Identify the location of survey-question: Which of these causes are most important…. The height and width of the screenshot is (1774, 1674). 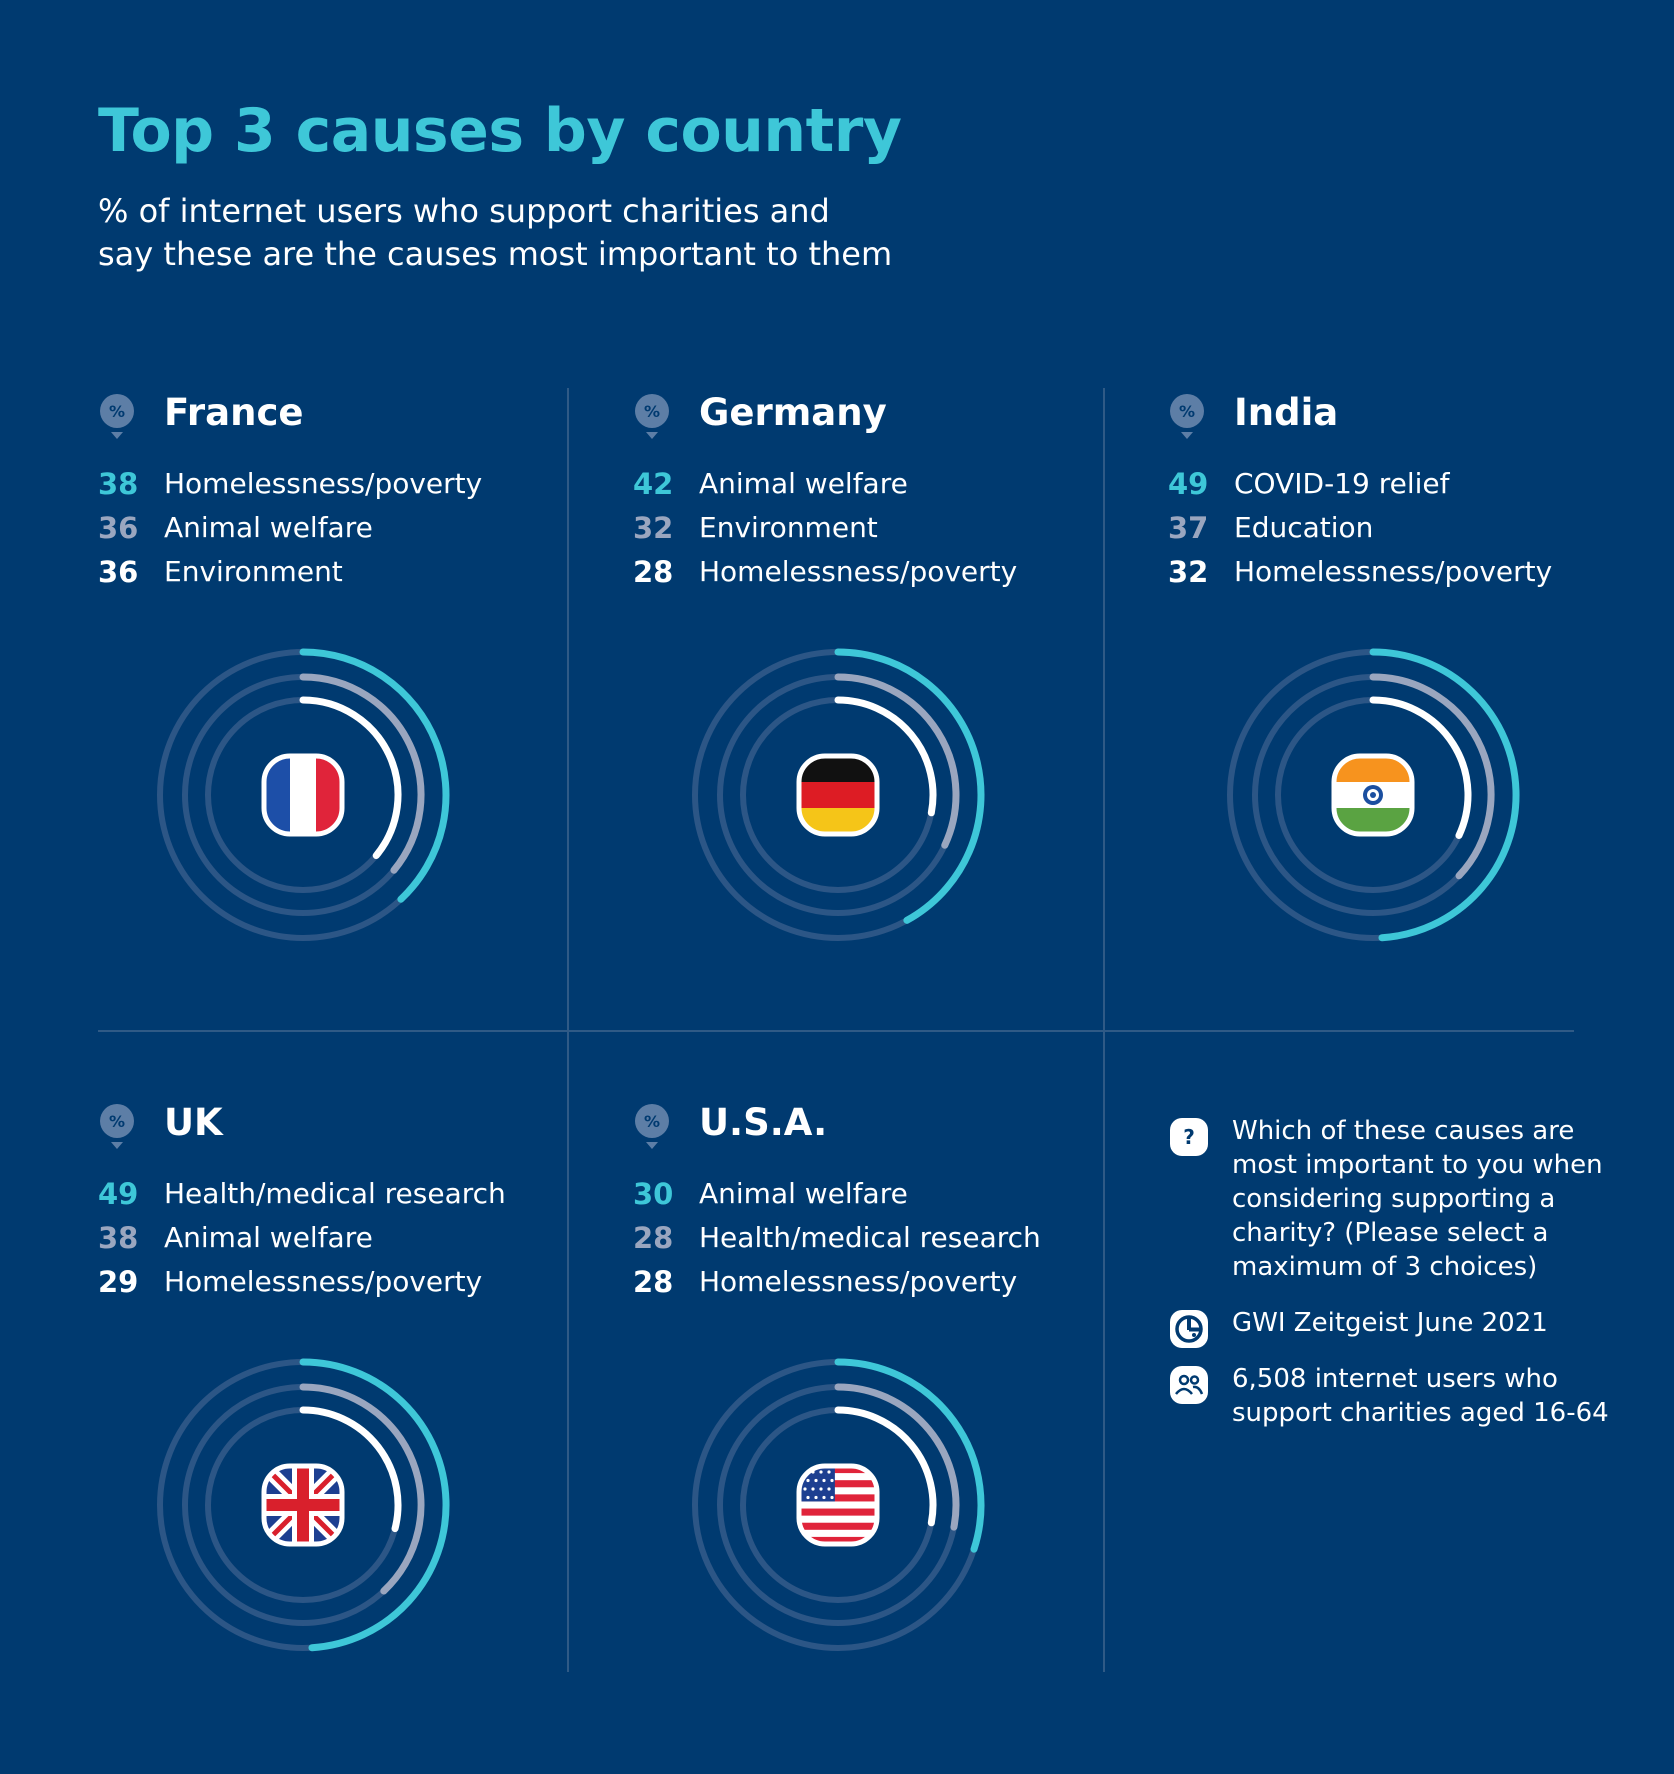
(1417, 1199).